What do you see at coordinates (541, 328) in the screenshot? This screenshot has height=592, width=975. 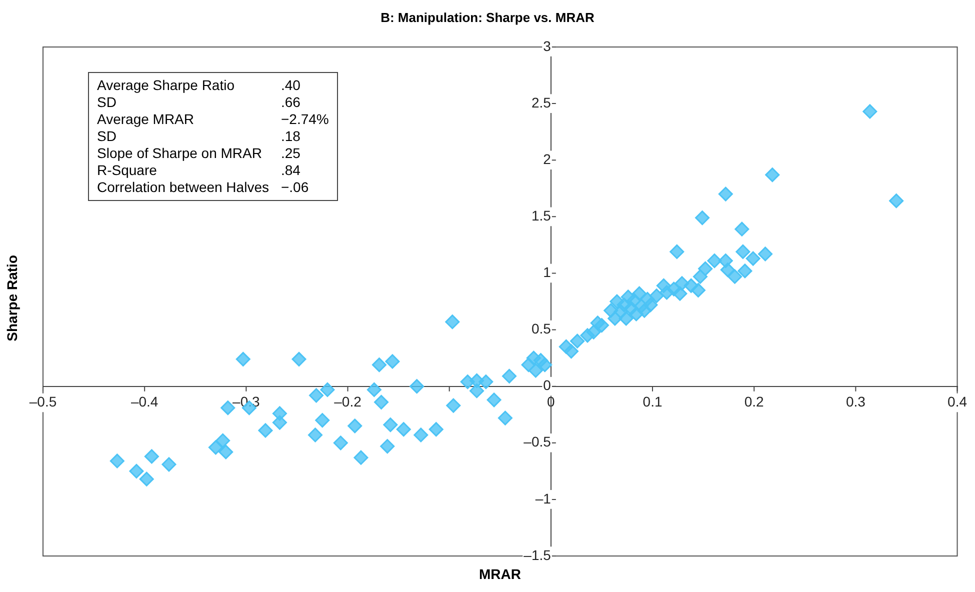 I see `y-tick-label: 0.5` at bounding box center [541, 328].